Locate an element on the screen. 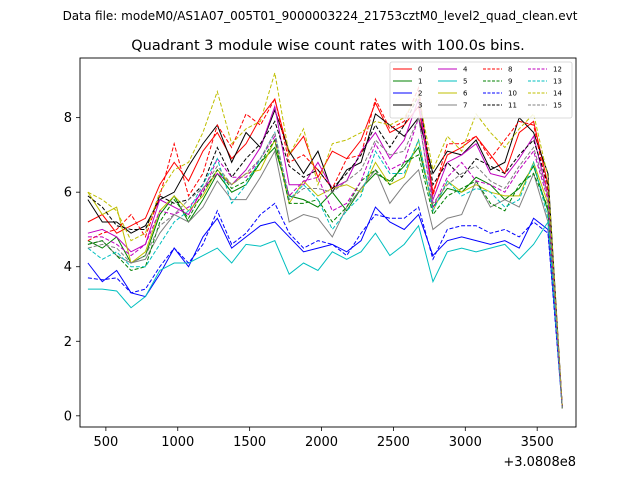  legend-label: 5 is located at coordinates (465, 82).